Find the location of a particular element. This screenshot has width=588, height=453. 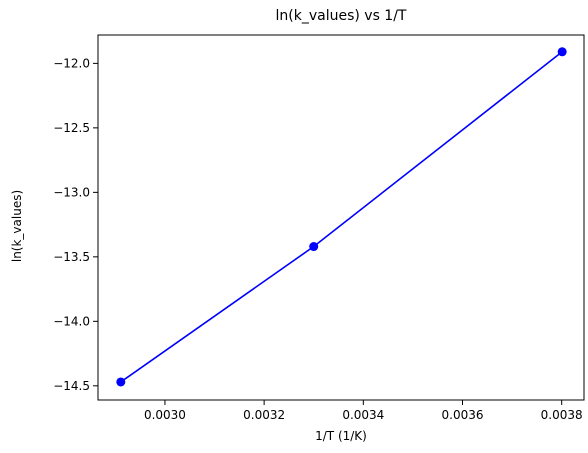

x-axis-ticks: 0.0030 0.0032 0.0034 0.0036 0.0038 is located at coordinates (363, 411).